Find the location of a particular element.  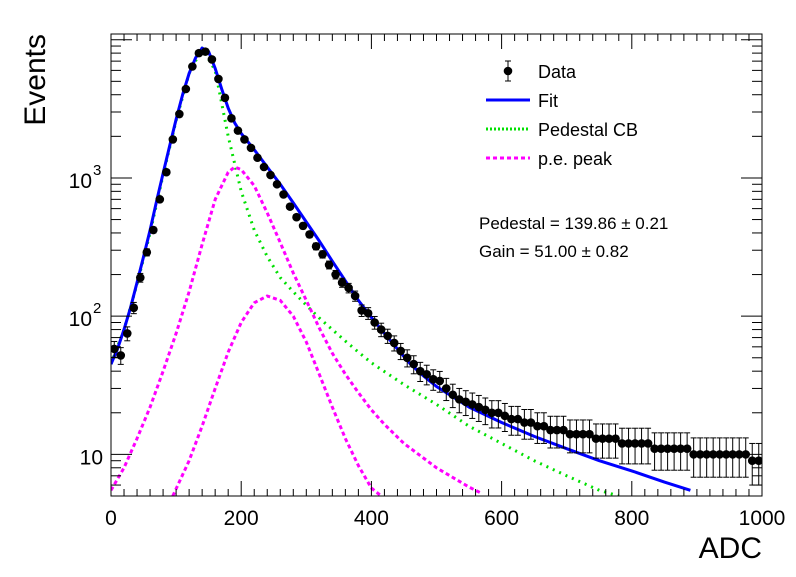

legend-label: Data is located at coordinates (557, 72).